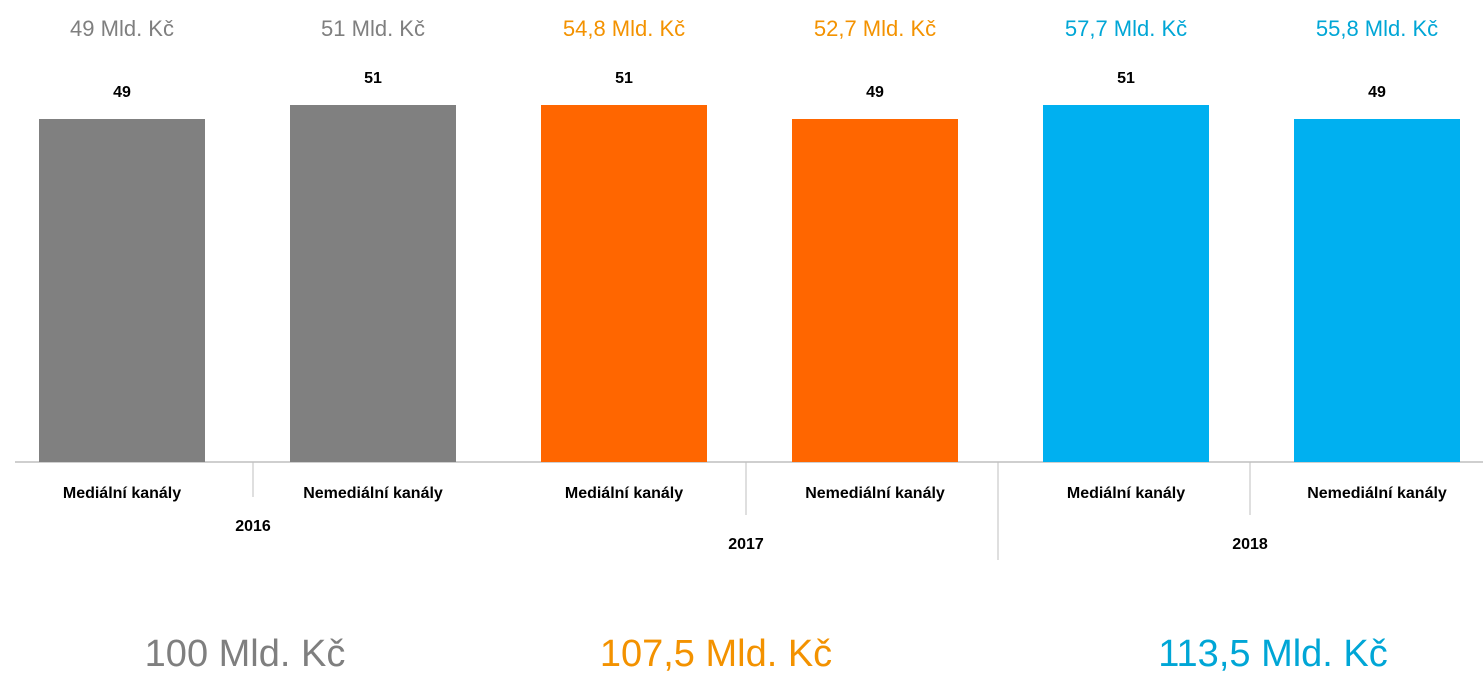 The height and width of the screenshot is (673, 1483). I want to click on amount-label: 52,7 Mld. Kč, so click(875, 28).